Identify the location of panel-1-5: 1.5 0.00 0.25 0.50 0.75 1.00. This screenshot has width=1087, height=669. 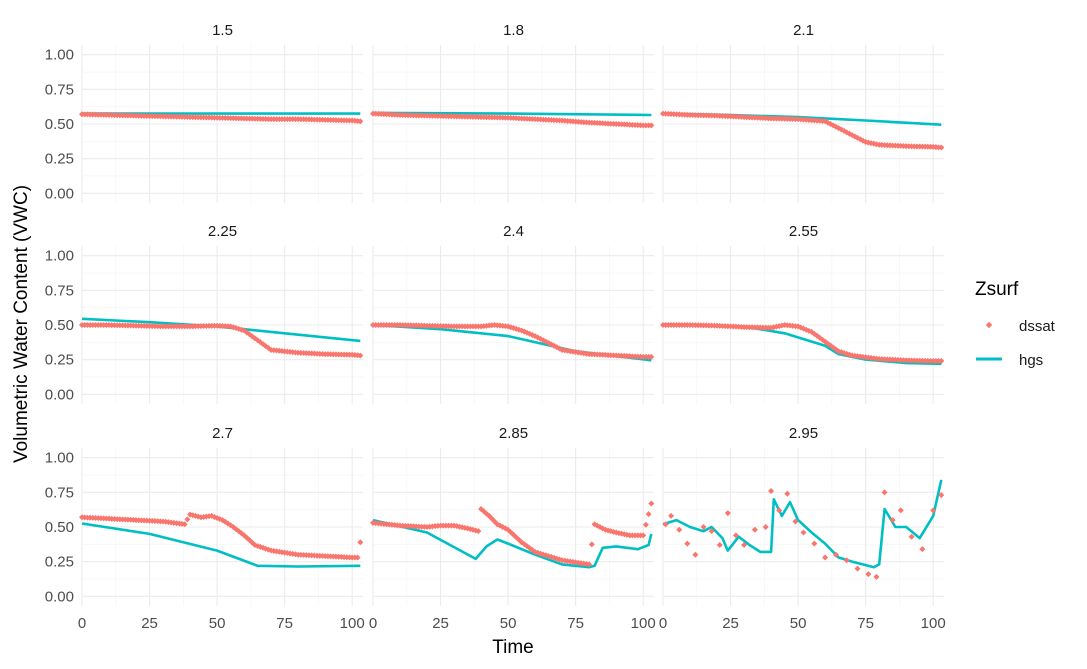
(204, 112).